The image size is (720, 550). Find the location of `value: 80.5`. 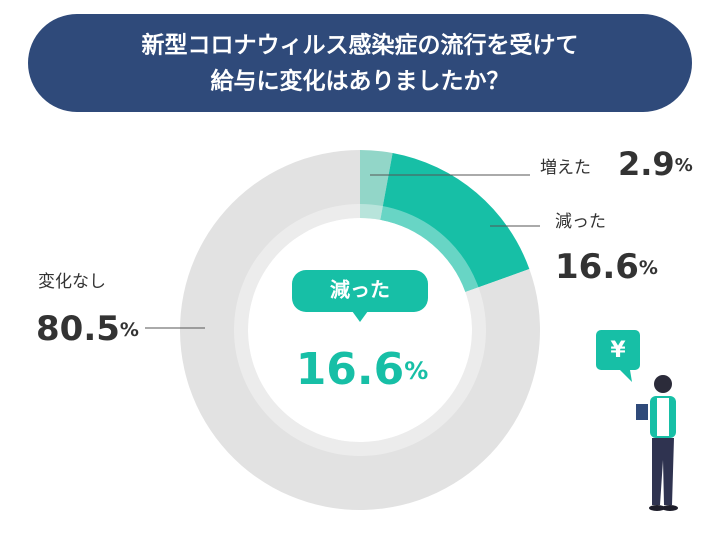

value: 80.5 is located at coordinates (78, 329).